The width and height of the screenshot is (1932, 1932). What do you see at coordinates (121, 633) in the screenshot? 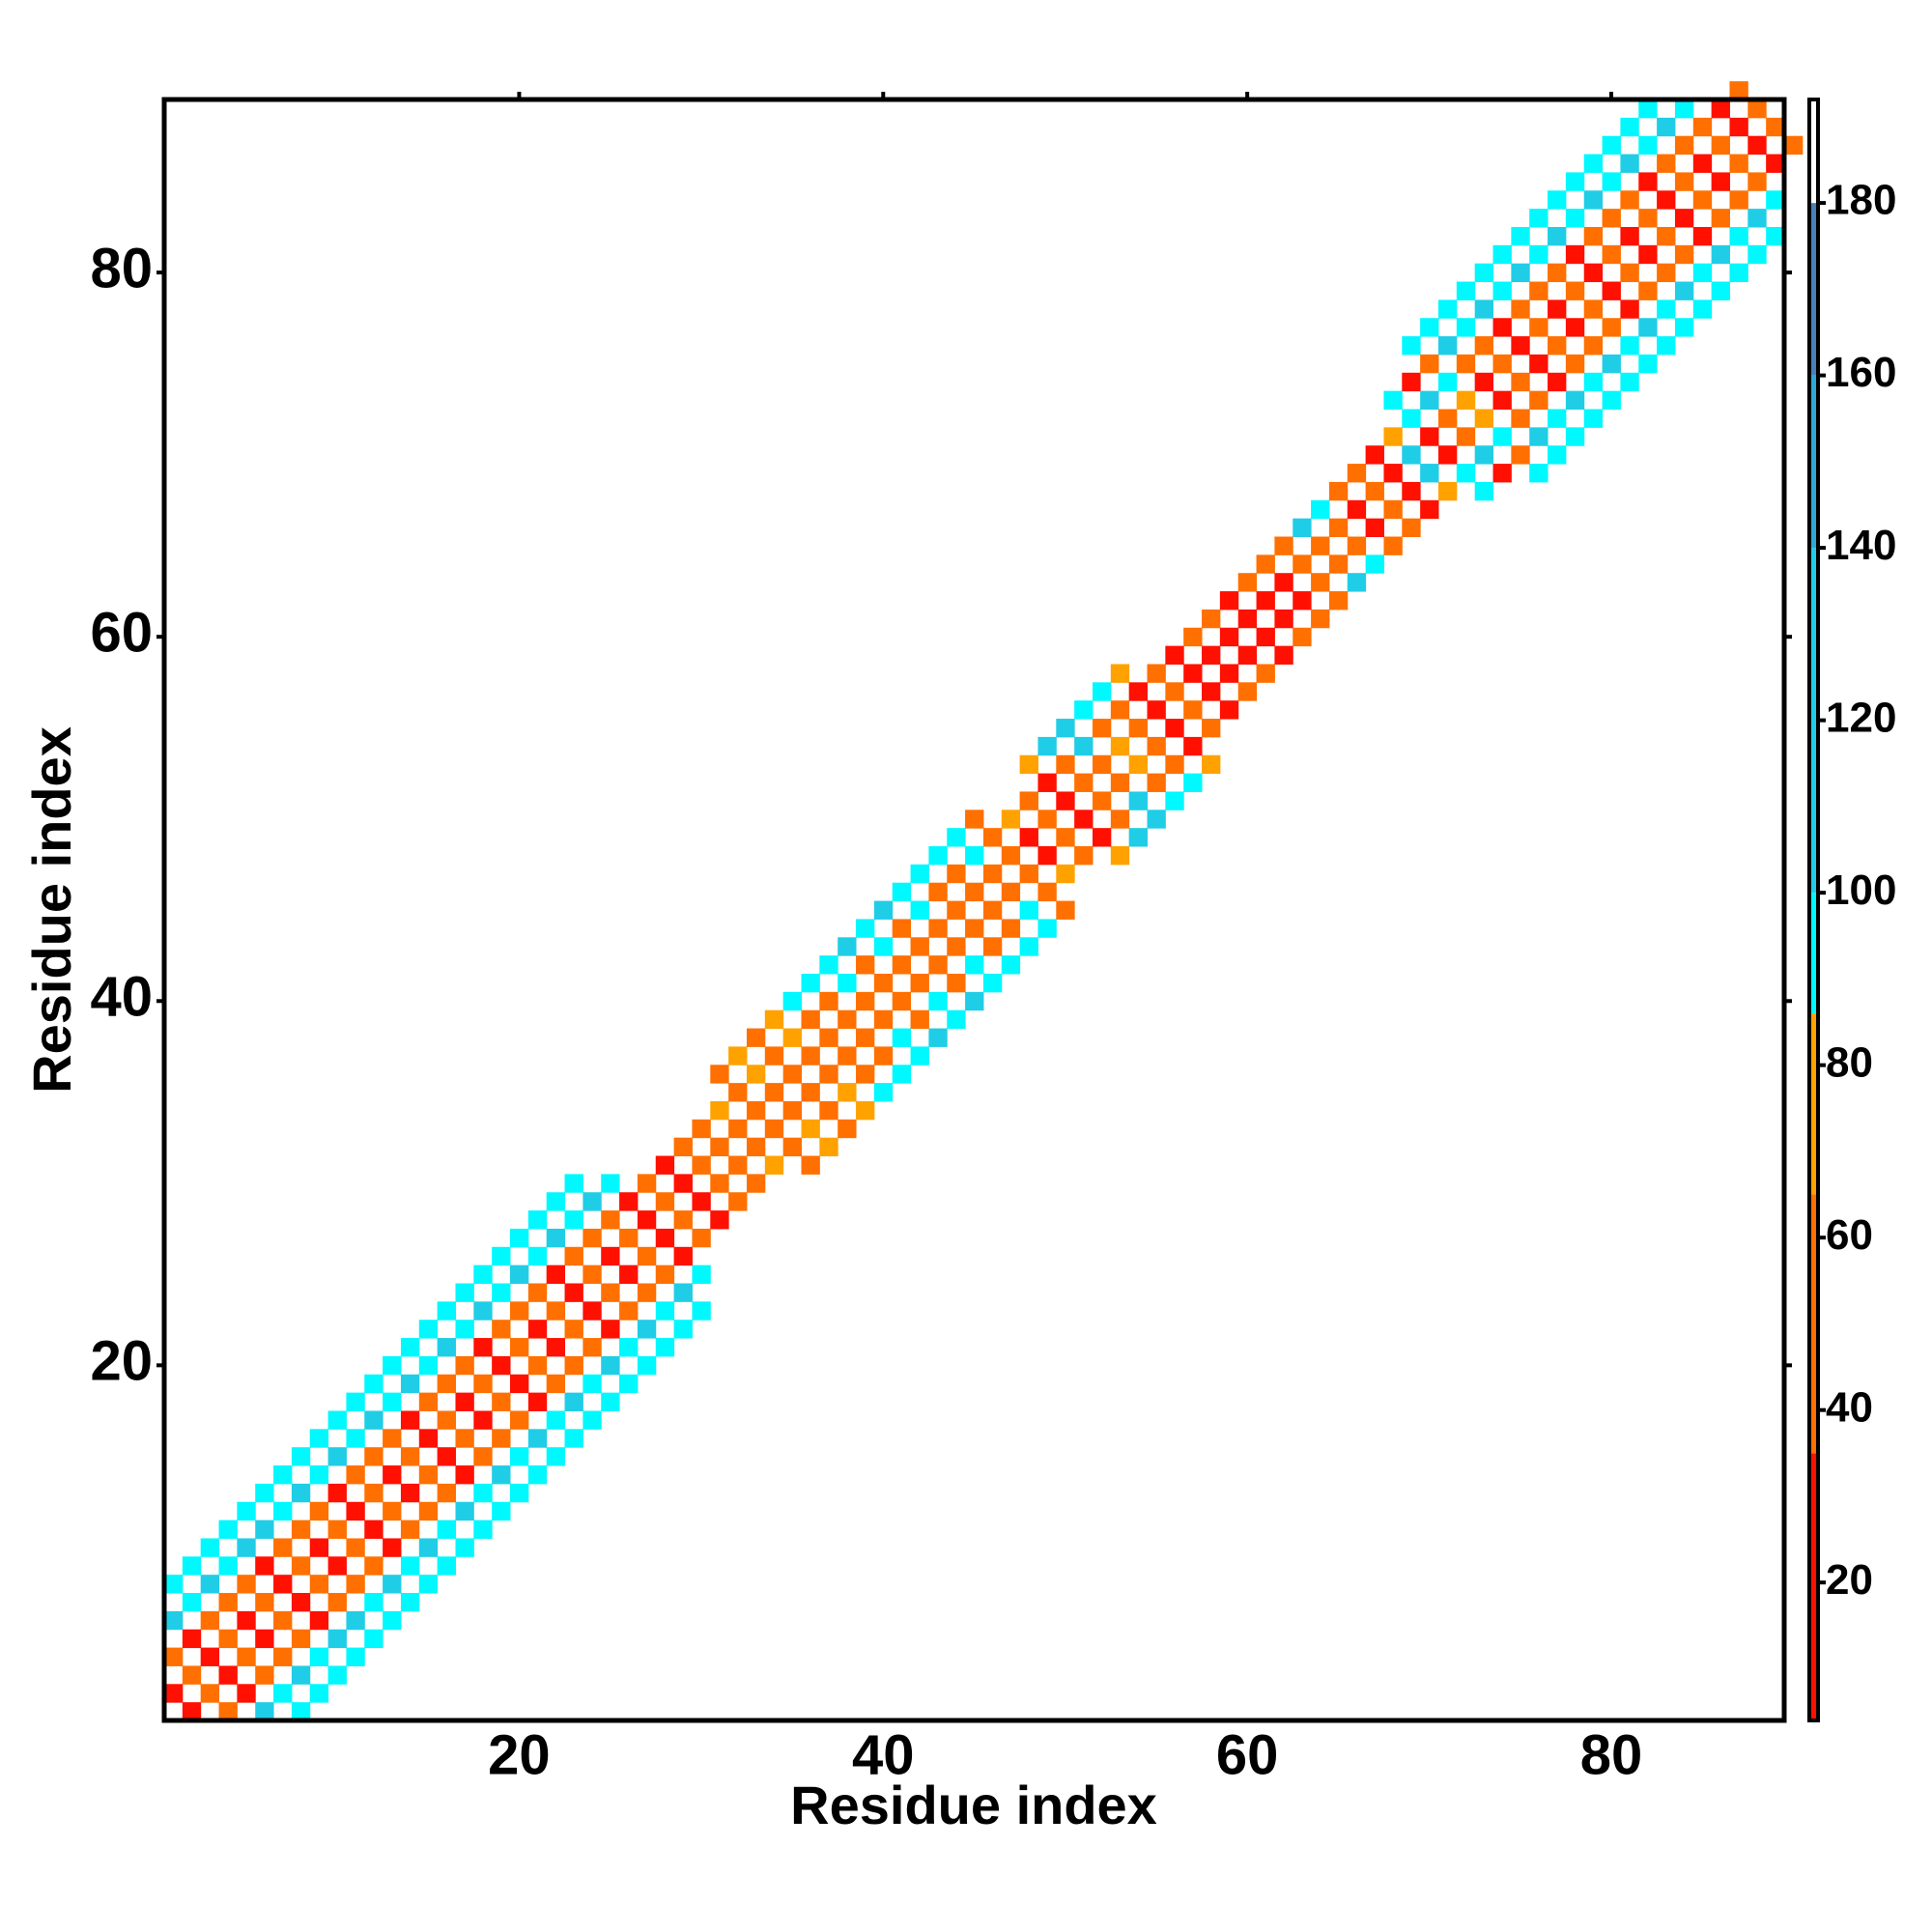
I see `y-tick-label: 60` at bounding box center [121, 633].